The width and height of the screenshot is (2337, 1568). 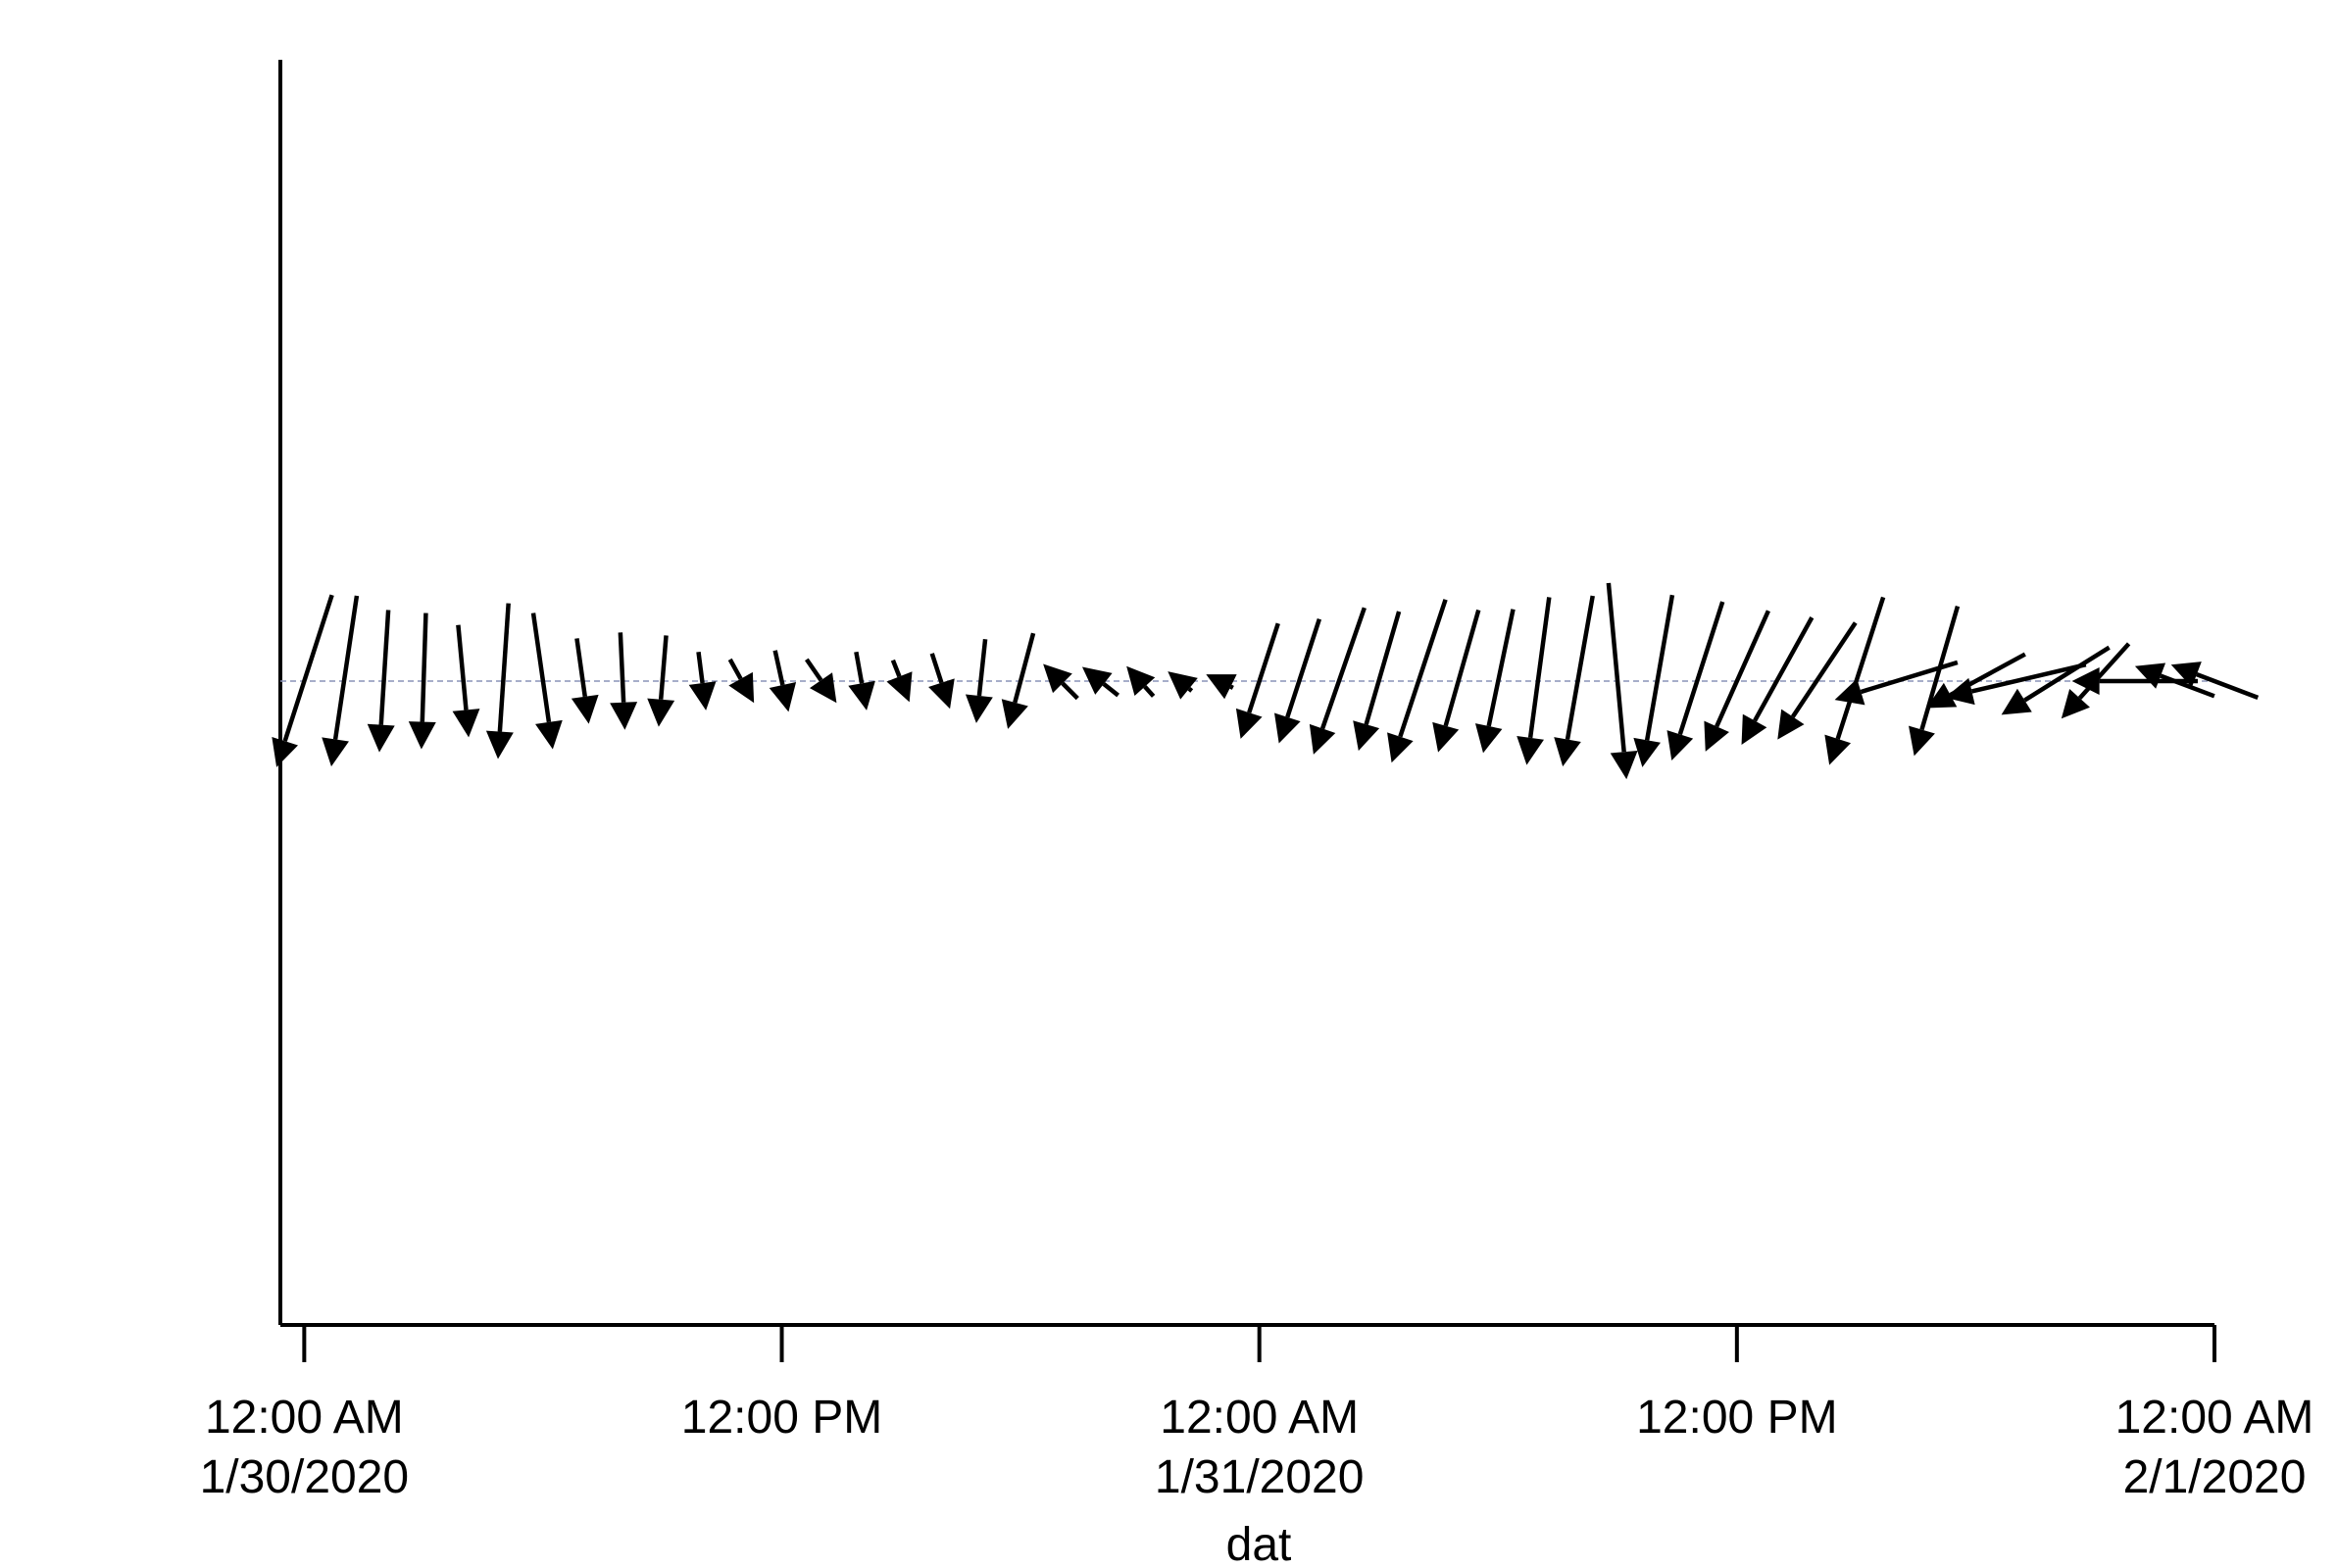 What do you see at coordinates (1259, 1543) in the screenshot?
I see `x-axis-label: dat` at bounding box center [1259, 1543].